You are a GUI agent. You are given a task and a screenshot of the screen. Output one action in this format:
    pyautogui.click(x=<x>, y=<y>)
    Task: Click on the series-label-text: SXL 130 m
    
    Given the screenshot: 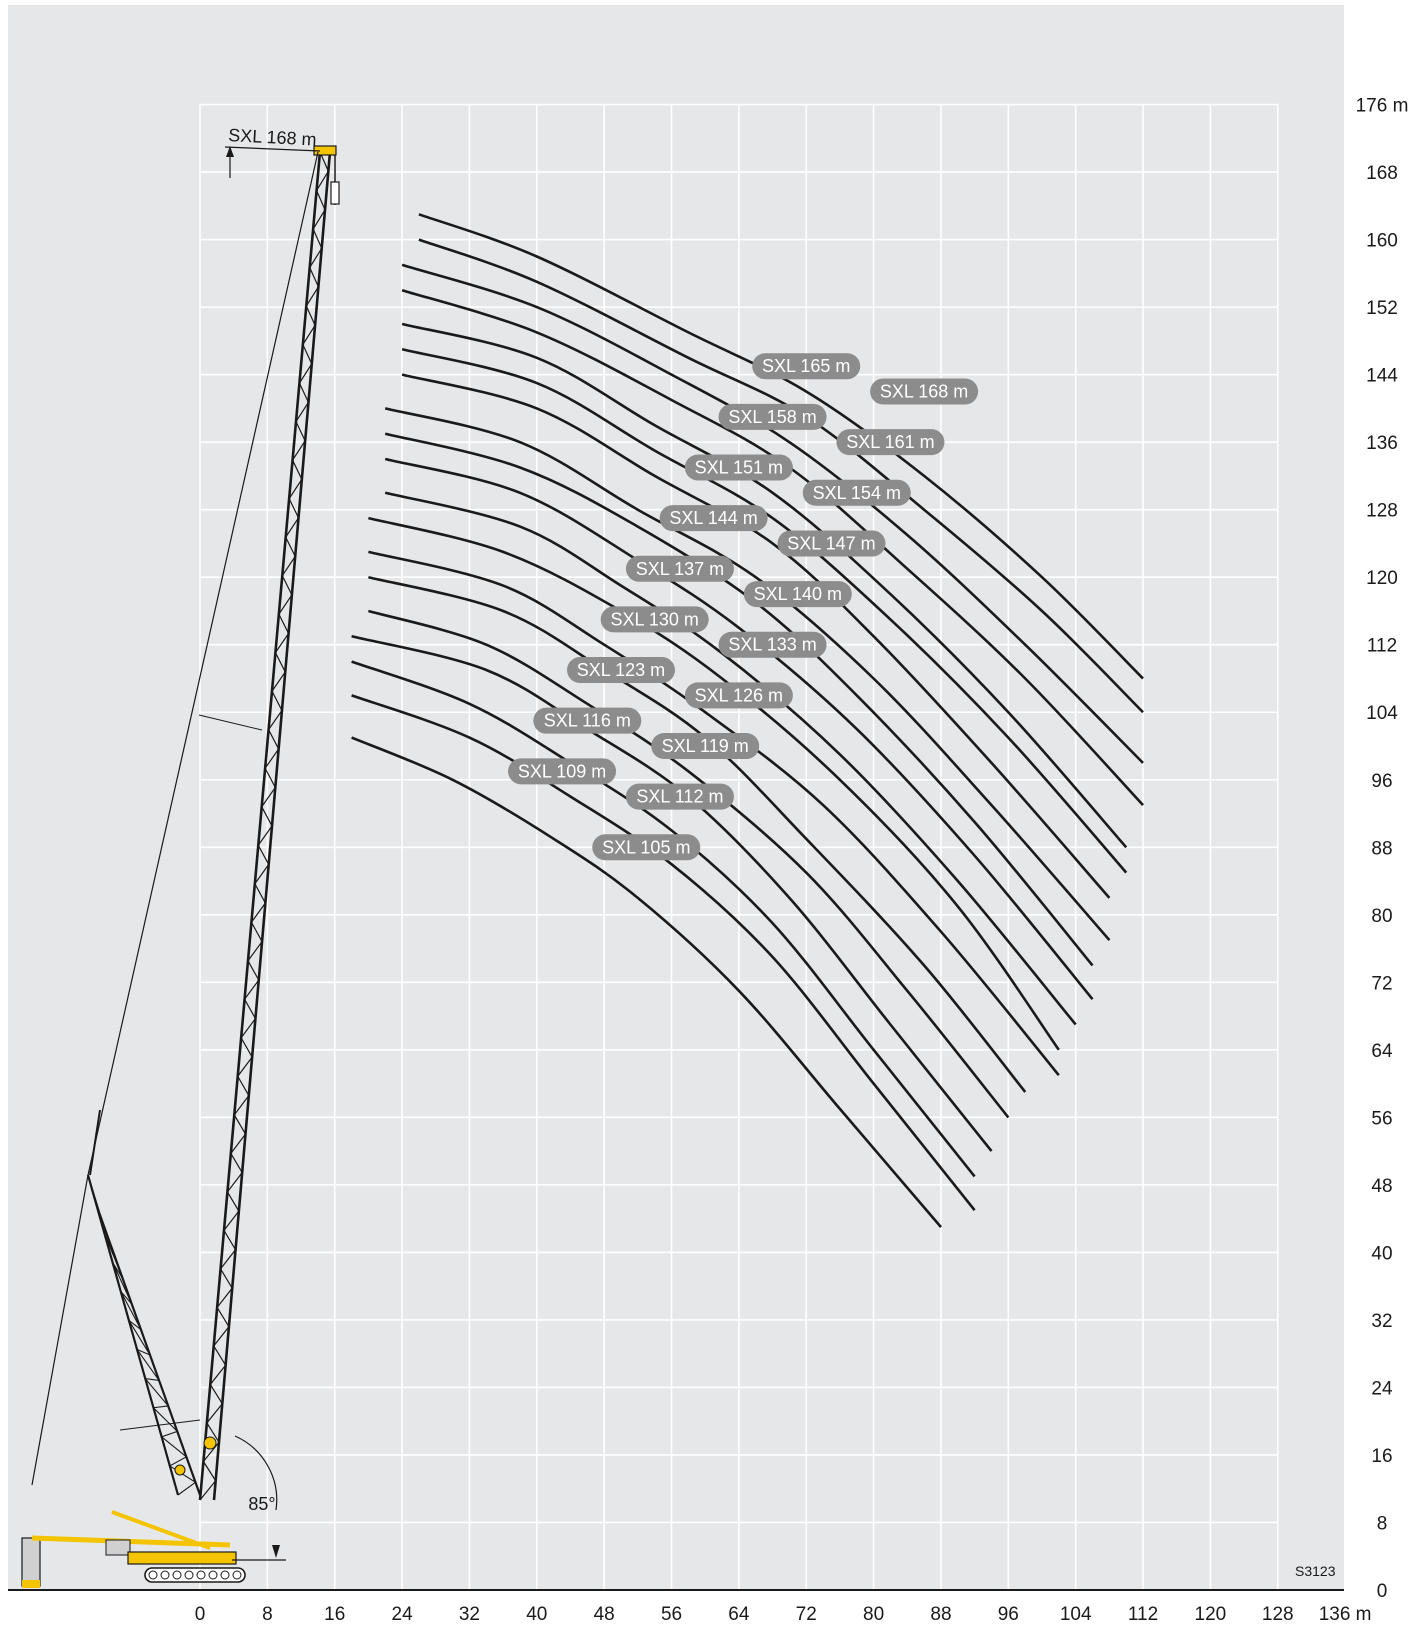 What is the action you would take?
    pyautogui.click(x=654, y=619)
    